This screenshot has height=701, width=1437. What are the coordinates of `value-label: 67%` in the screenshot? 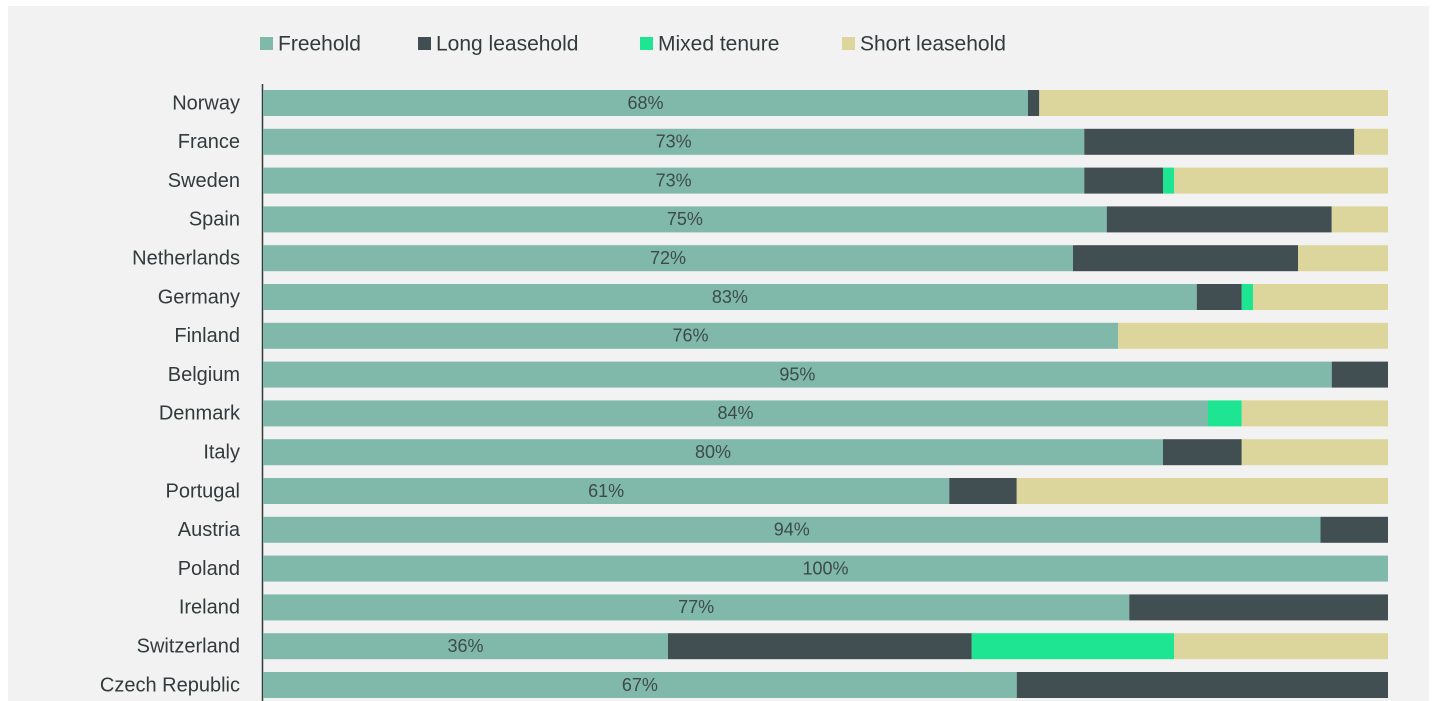 It's located at (640, 685).